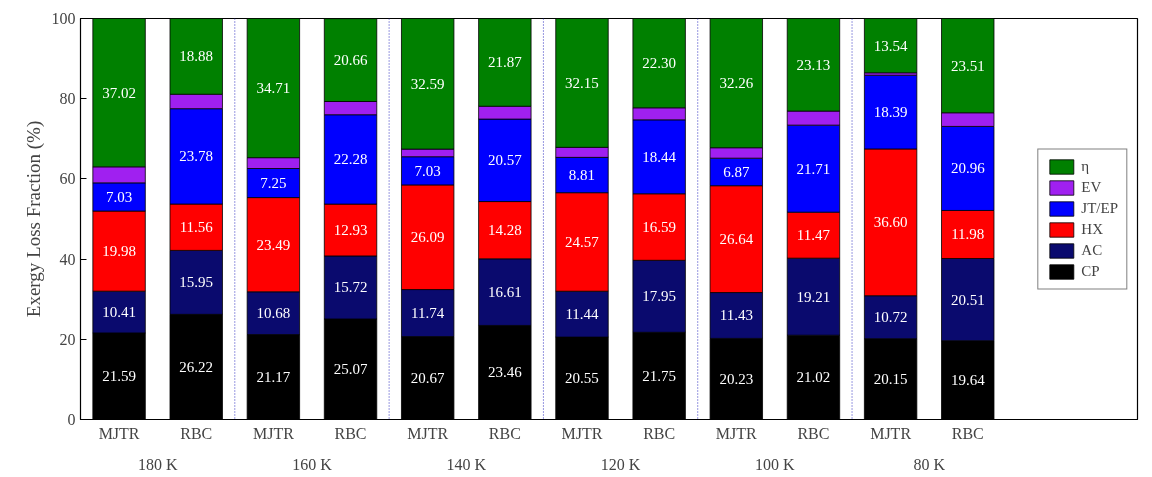  Describe the element at coordinates (736, 239) in the screenshot. I see `data-label: 26.64` at that location.